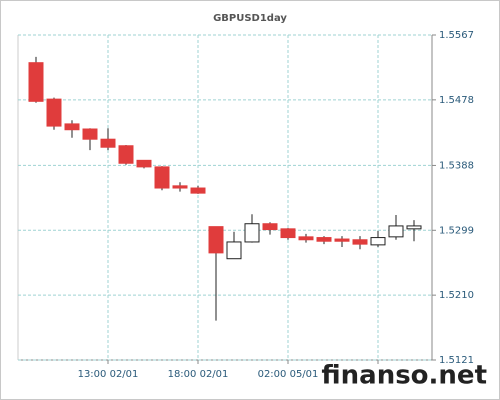 The image size is (500, 400). What do you see at coordinates (108, 374) in the screenshot?
I see `x-tick-label: 13:00 02/01` at bounding box center [108, 374].